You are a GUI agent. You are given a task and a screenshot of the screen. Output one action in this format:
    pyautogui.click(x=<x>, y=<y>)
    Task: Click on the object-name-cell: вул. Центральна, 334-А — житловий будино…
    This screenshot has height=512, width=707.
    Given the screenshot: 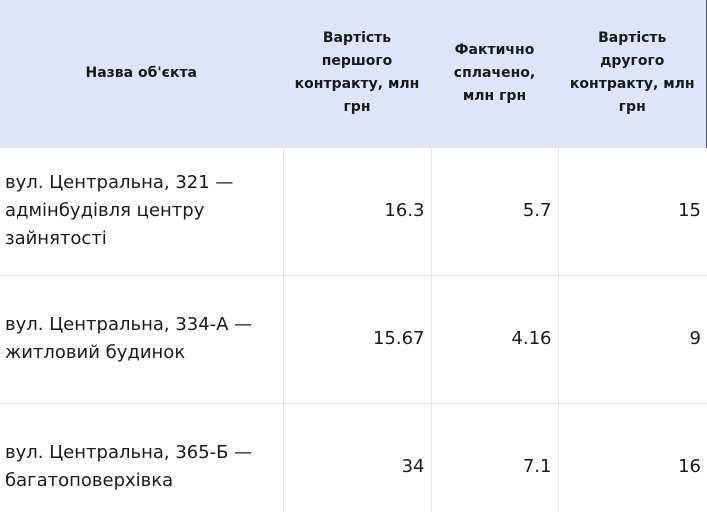 What is the action you would take?
    pyautogui.click(x=141, y=338)
    